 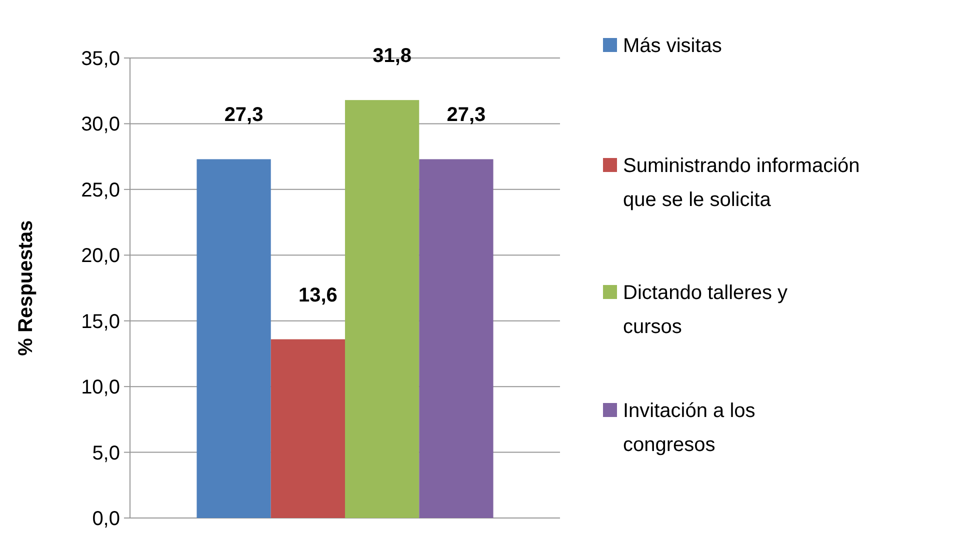 What do you see at coordinates (100, 125) in the screenshot?
I see `y-tick-label: 30,0` at bounding box center [100, 125].